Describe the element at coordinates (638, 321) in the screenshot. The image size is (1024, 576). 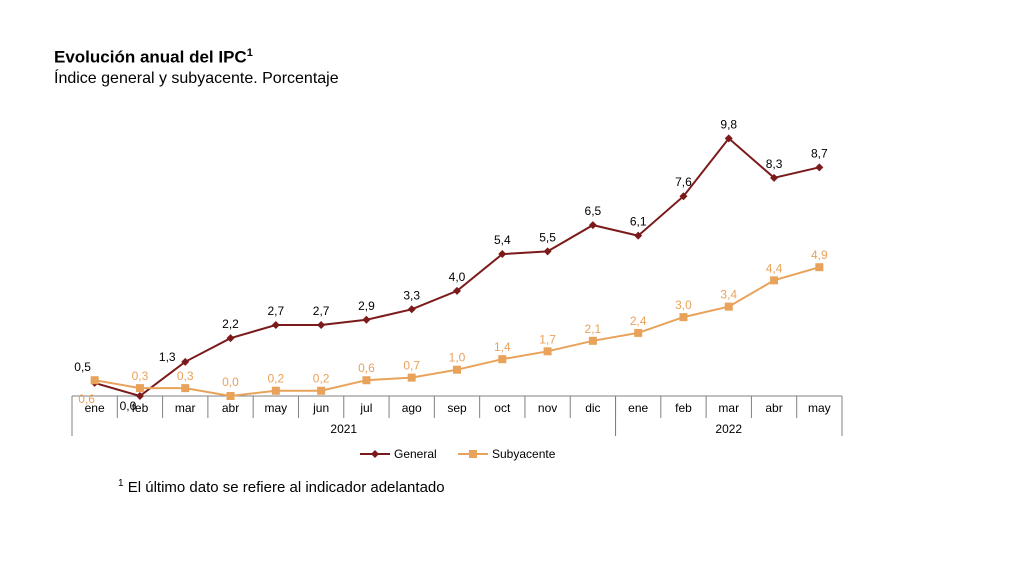
I see `data-label-subyacente: 2,4` at that location.